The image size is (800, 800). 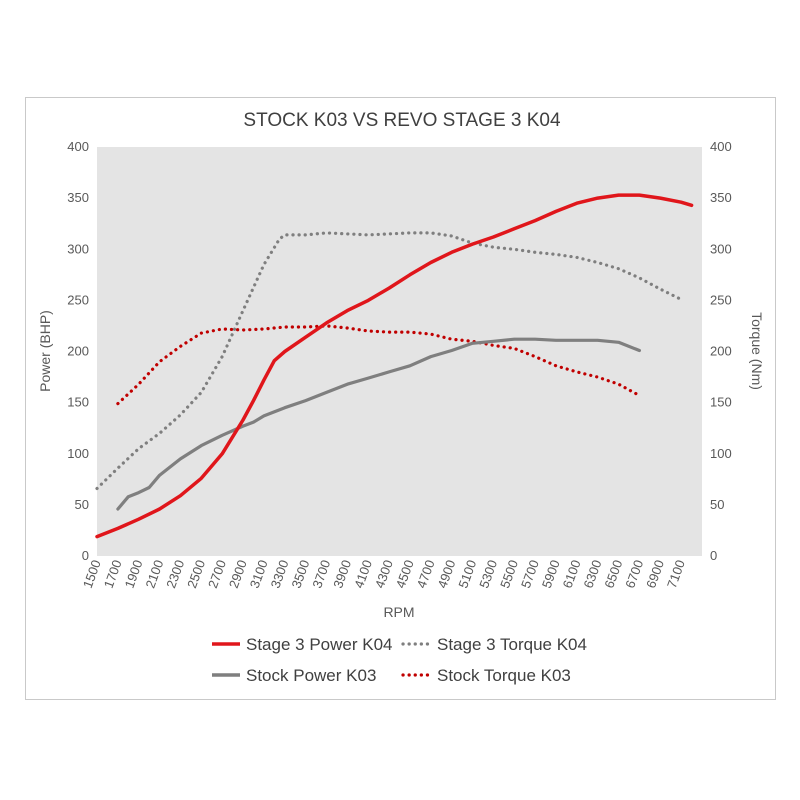 I want to click on legend-label: Stage 3 Torque K04, so click(x=512, y=644).